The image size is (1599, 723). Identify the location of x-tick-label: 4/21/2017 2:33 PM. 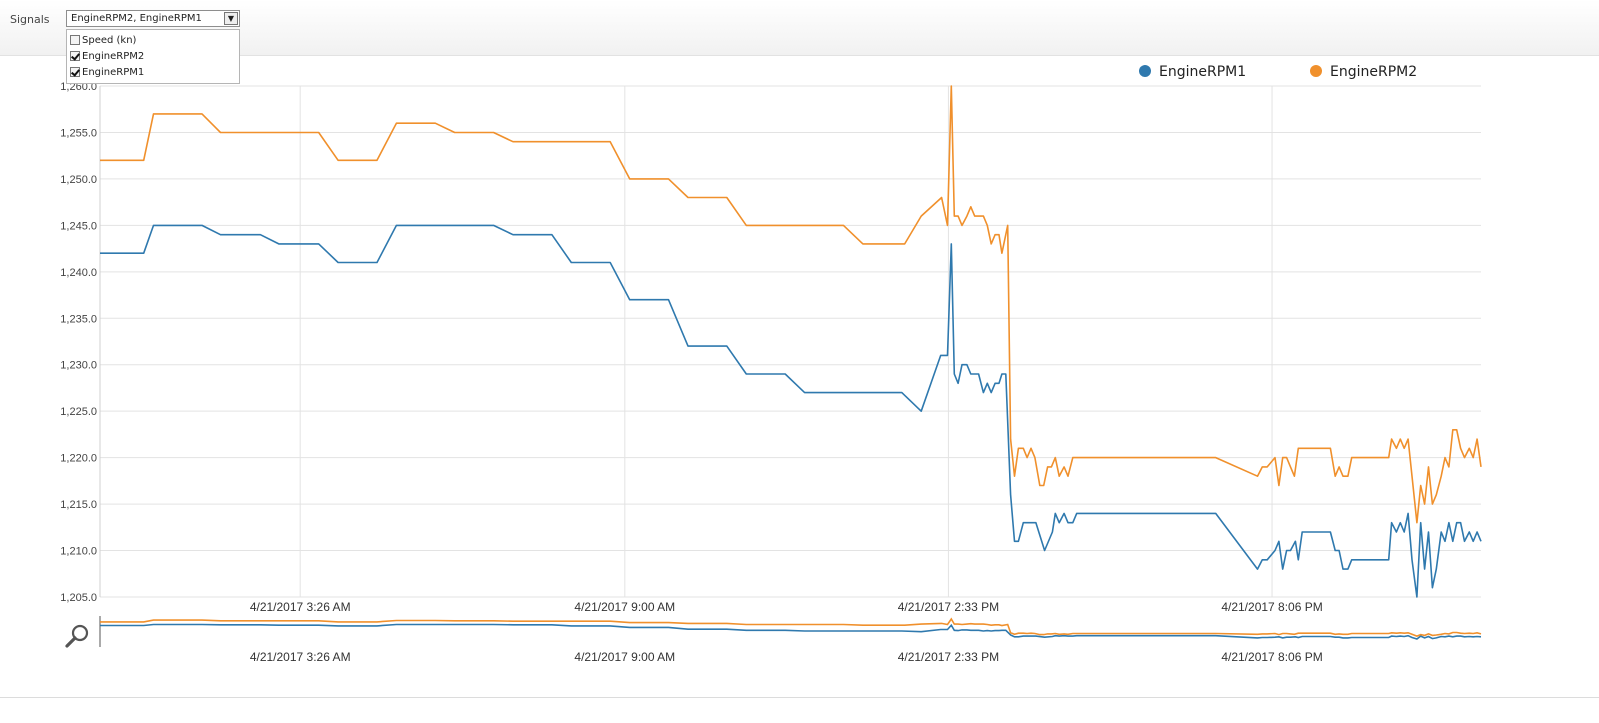
(948, 607).